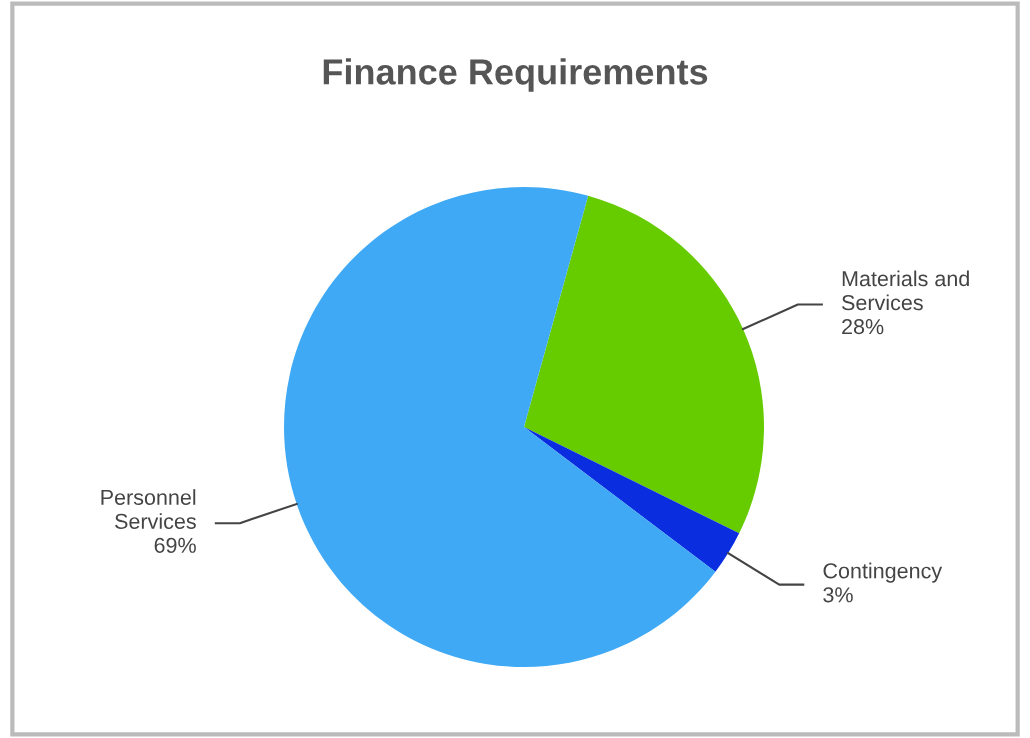 The image size is (1030, 738). Describe the element at coordinates (905, 290) in the screenshot. I see `slice-label: Materials and Services` at that location.